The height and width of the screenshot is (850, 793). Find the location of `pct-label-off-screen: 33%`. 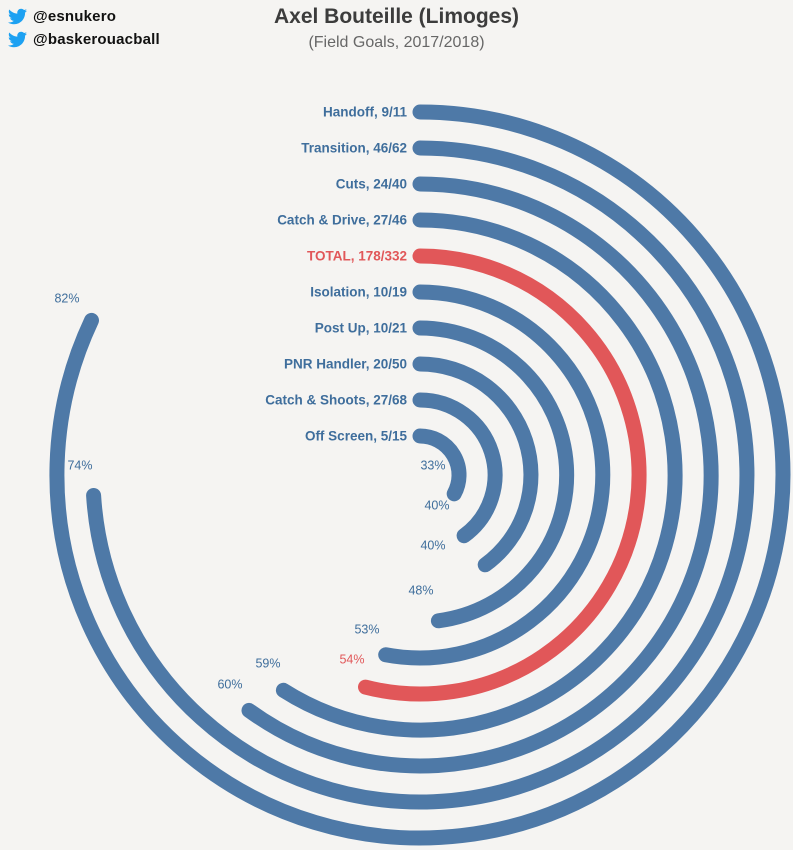

pct-label-off-screen: 33% is located at coordinates (432, 465).